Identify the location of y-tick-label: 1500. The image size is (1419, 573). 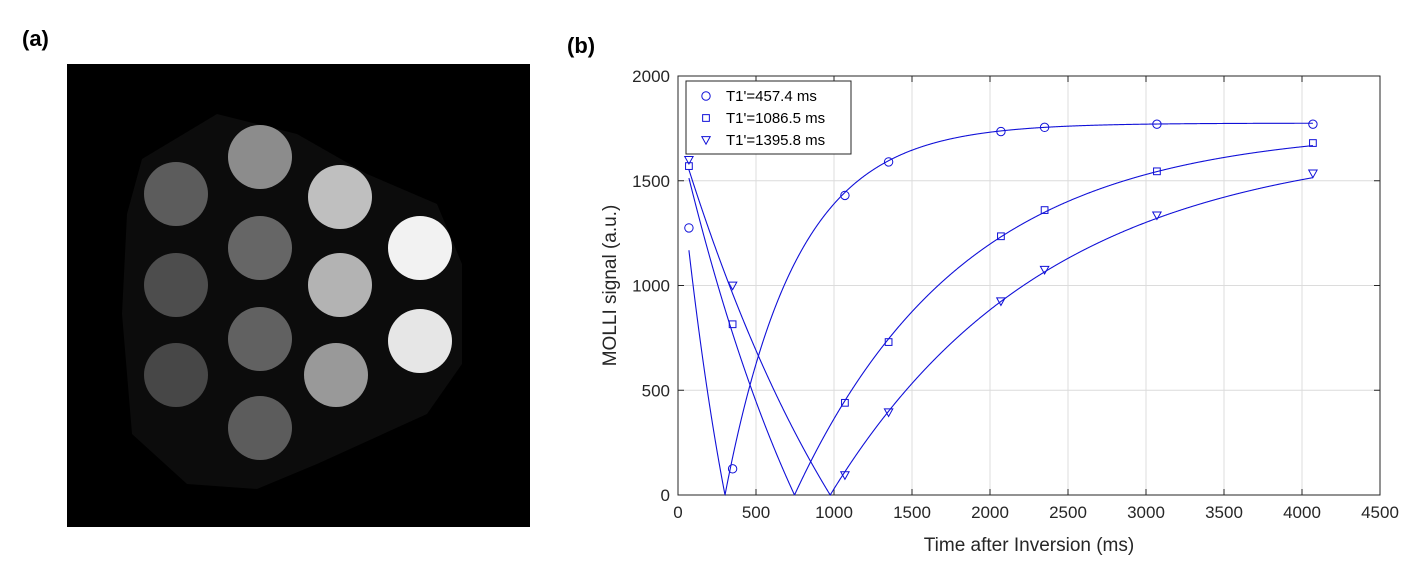
(651, 181).